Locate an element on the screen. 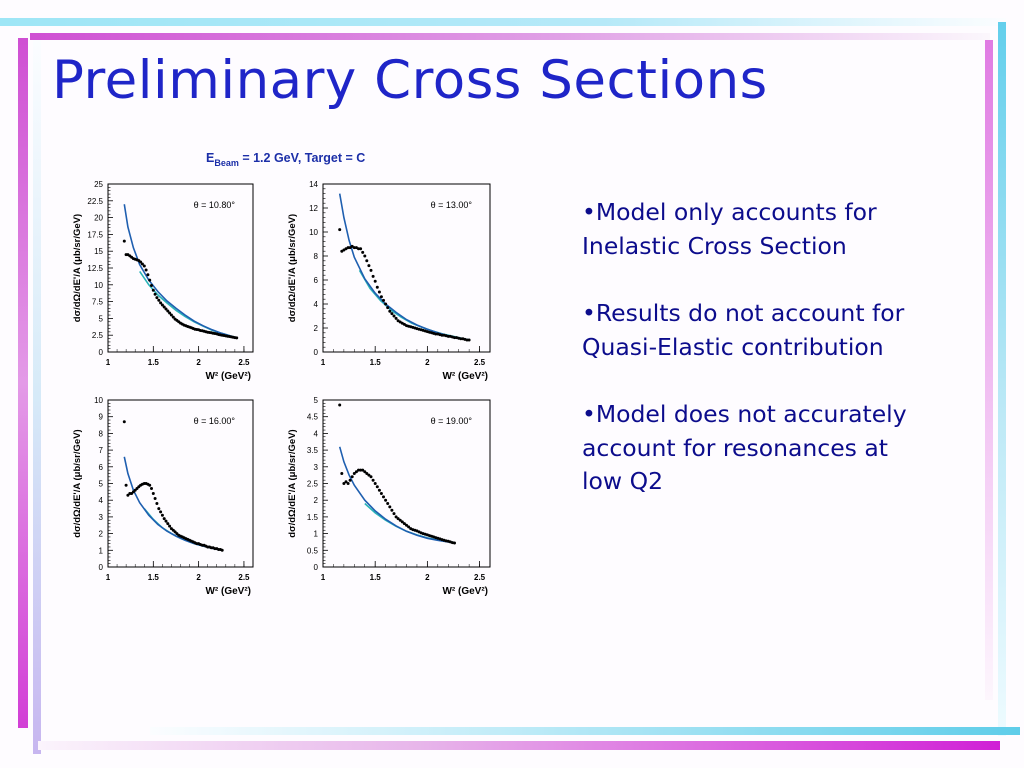 The image size is (1024, 768). y-tick-label: 9 is located at coordinates (101, 417).